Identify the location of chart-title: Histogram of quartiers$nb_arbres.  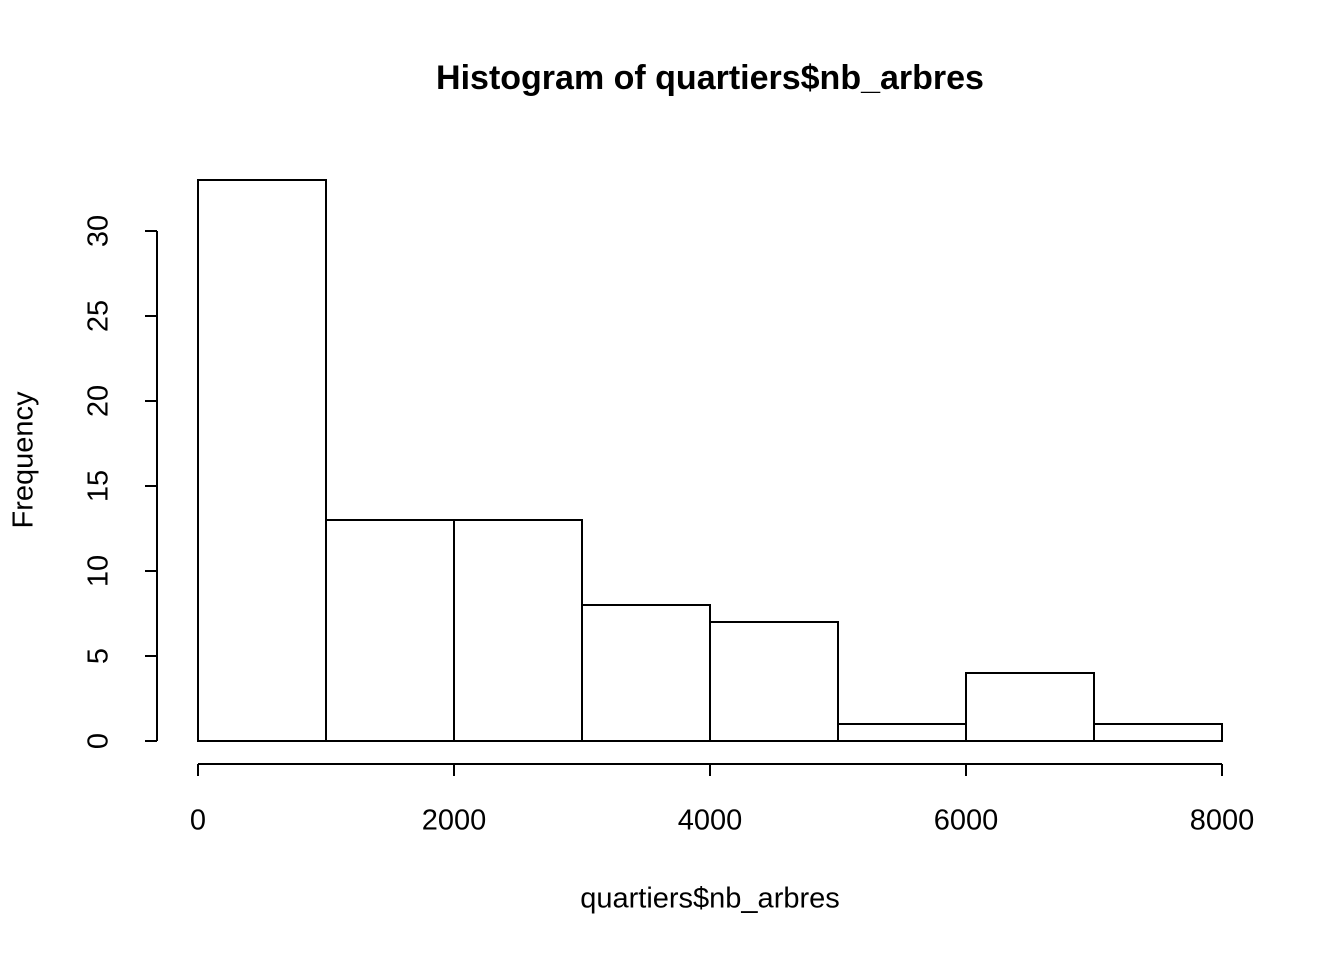
(710, 78).